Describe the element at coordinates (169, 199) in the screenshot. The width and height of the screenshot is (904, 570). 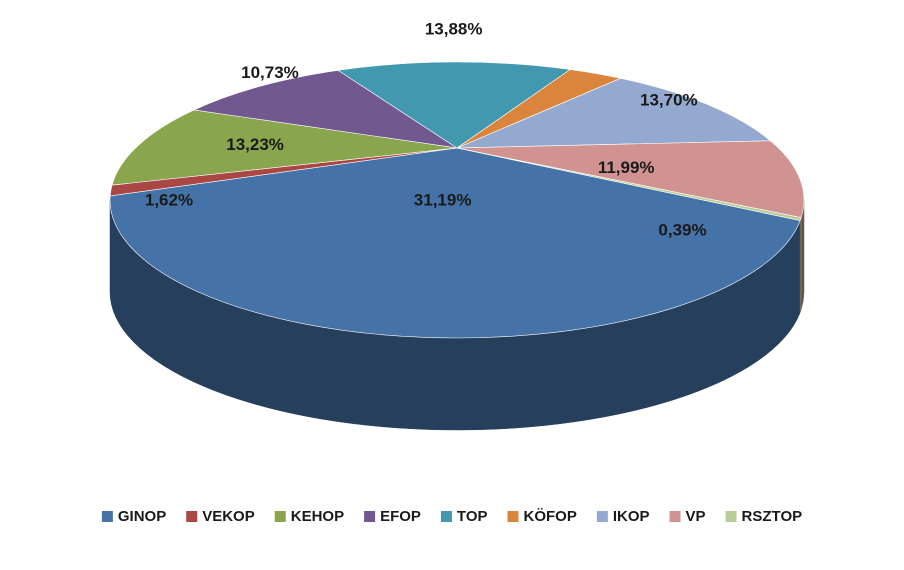
I see `value-label: 1,62%` at that location.